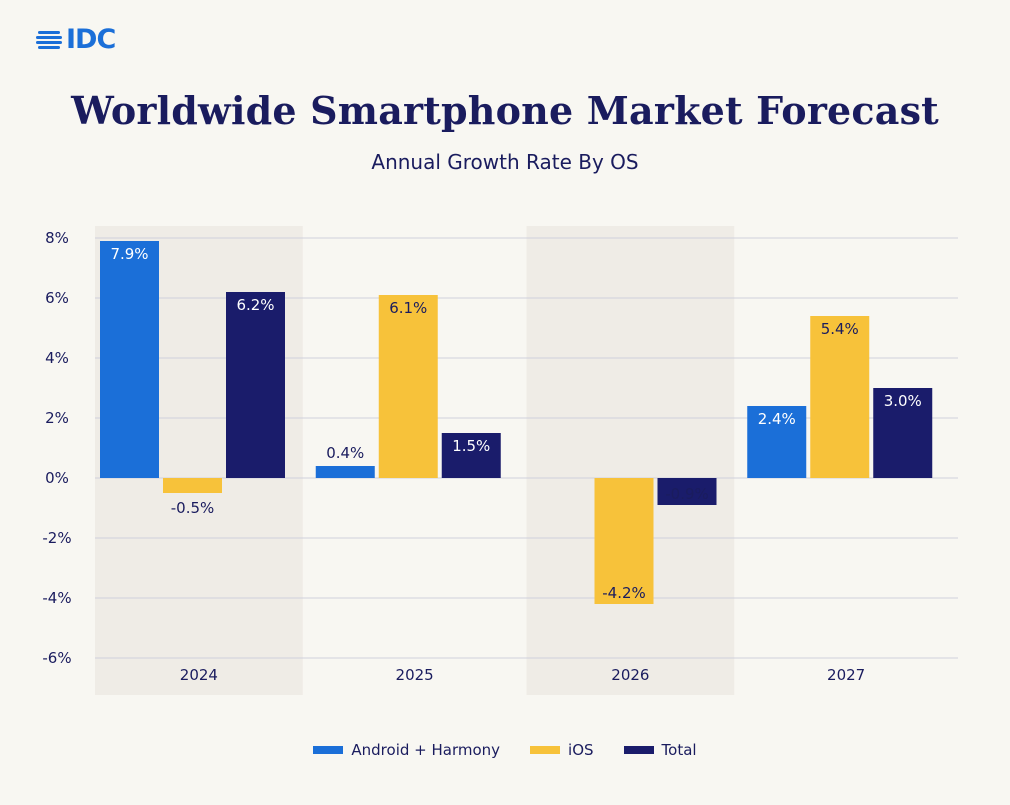 The width and height of the screenshot is (1010, 805). What do you see at coordinates (777, 419) in the screenshot?
I see `data-label: 2.4%` at bounding box center [777, 419].